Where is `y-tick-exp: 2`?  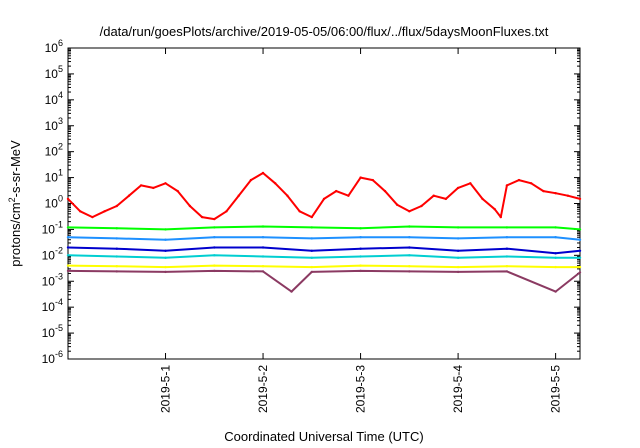 y-tick-exp: 2 is located at coordinates (60, 147).